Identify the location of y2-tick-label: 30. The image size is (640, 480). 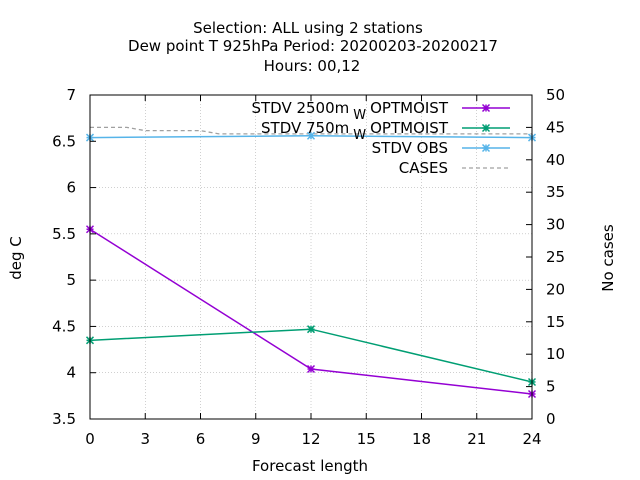
(555, 225).